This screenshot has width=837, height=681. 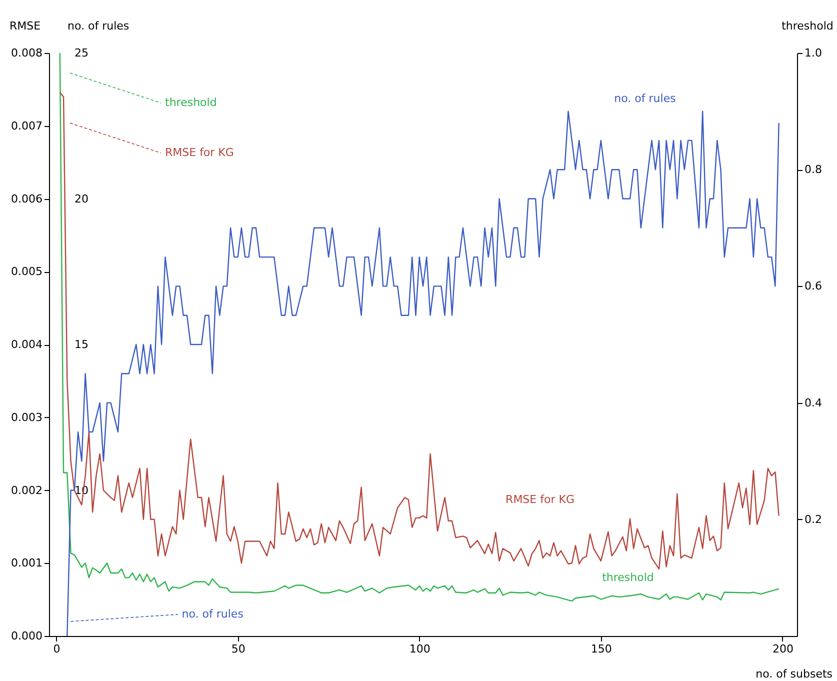 What do you see at coordinates (81, 199) in the screenshot?
I see `y2-tick-label: 20` at bounding box center [81, 199].